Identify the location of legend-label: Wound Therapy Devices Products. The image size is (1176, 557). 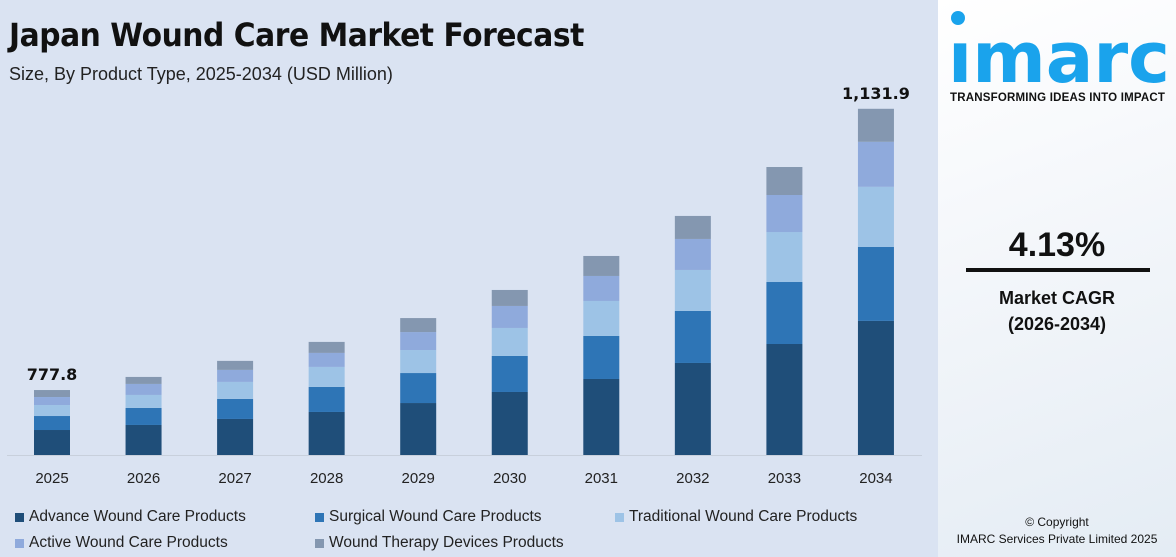
(446, 542).